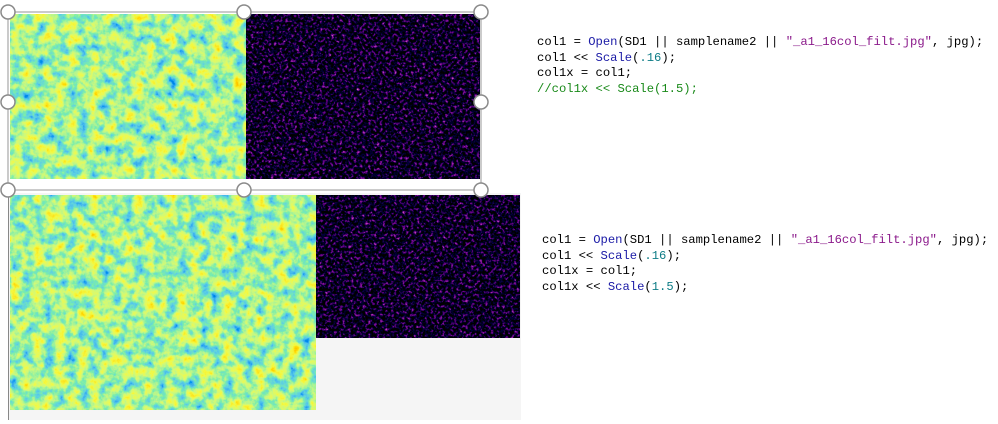 This screenshot has width=998, height=424. Describe the element at coordinates (128, 96) in the screenshot. I see `heatmap-image` at that location.